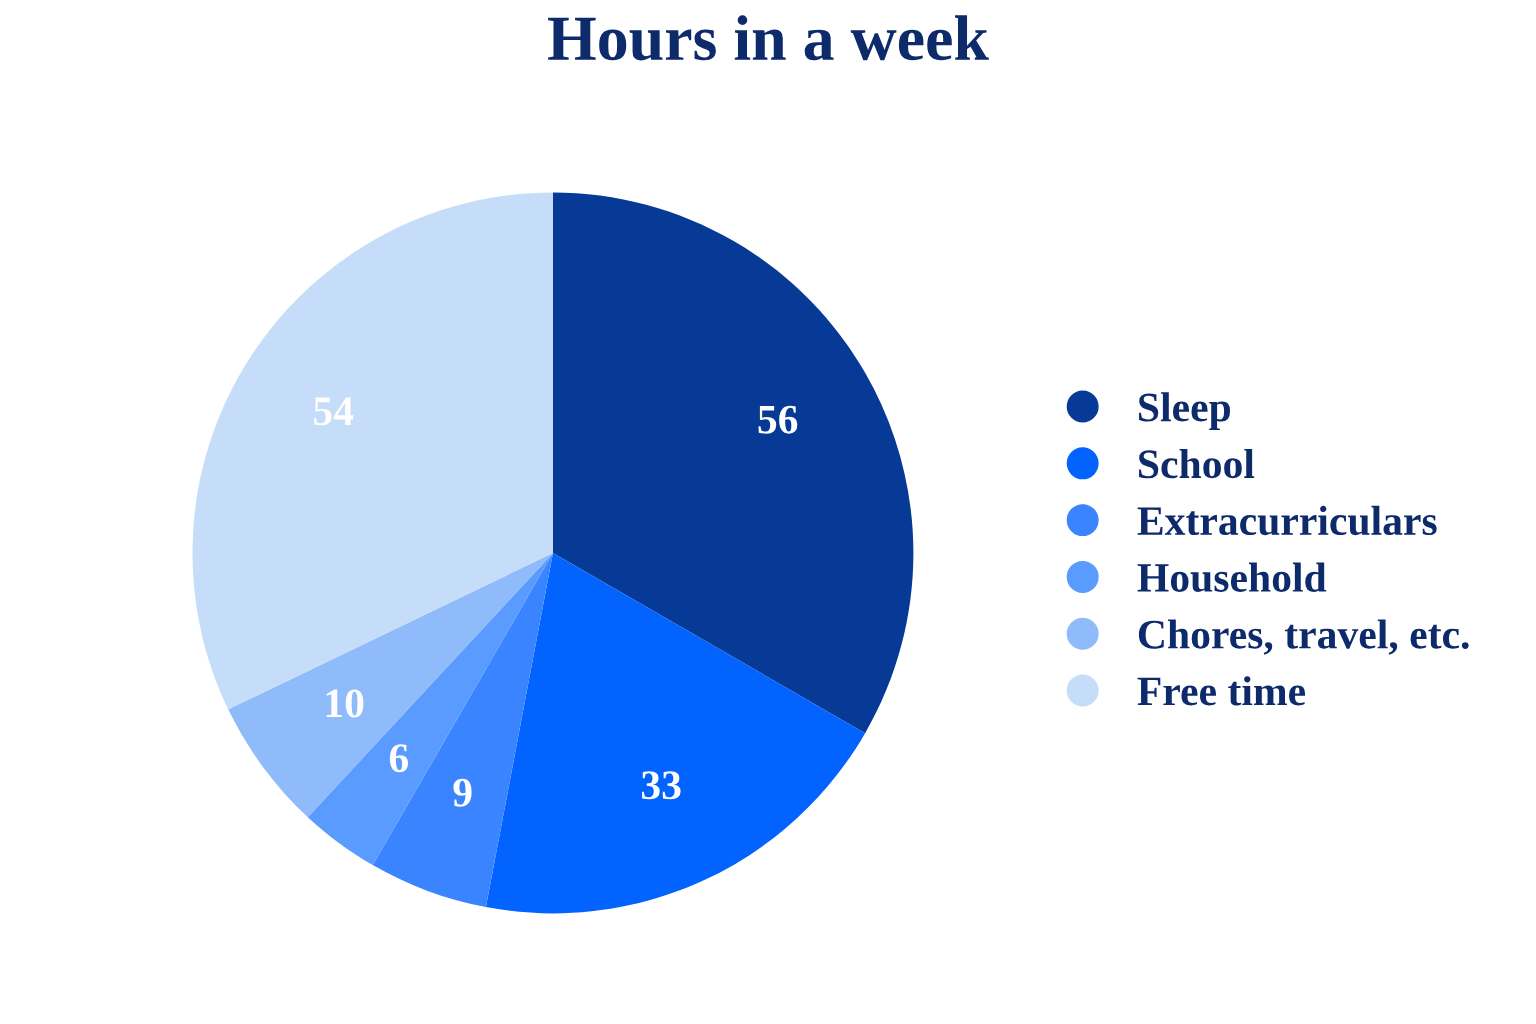 Image resolution: width=1536 pixels, height=1024 pixels. I want to click on data-label: 56, so click(778, 419).